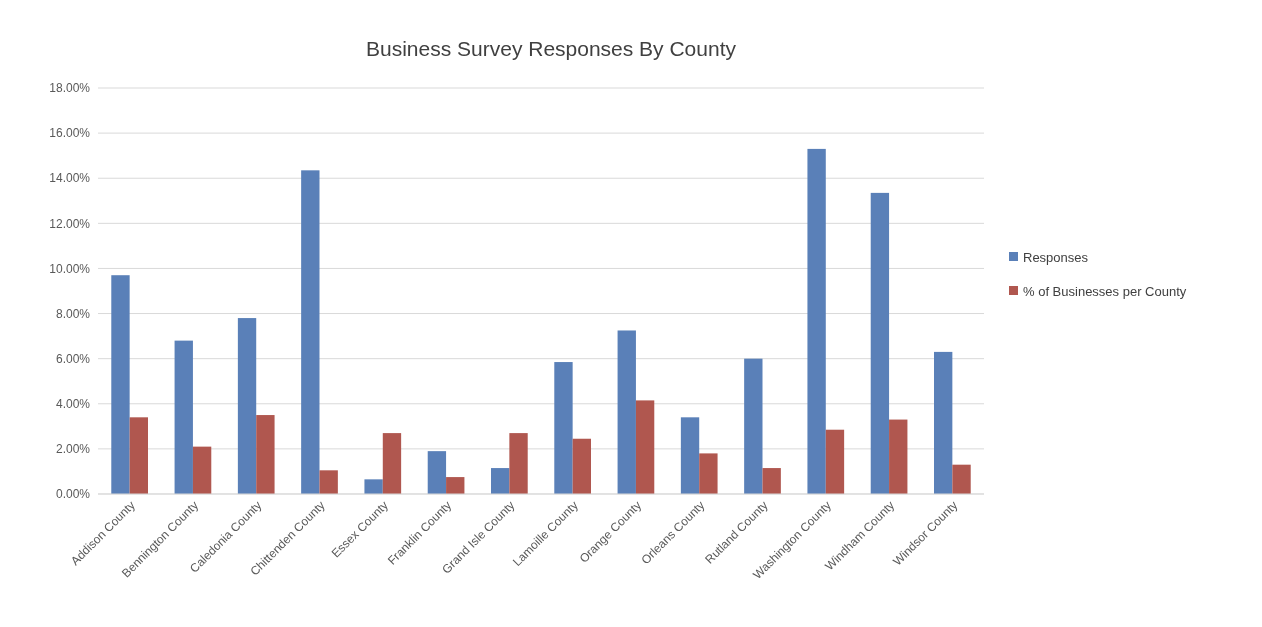  What do you see at coordinates (70, 178) in the screenshot?
I see `y-tick-label: 14.00%` at bounding box center [70, 178].